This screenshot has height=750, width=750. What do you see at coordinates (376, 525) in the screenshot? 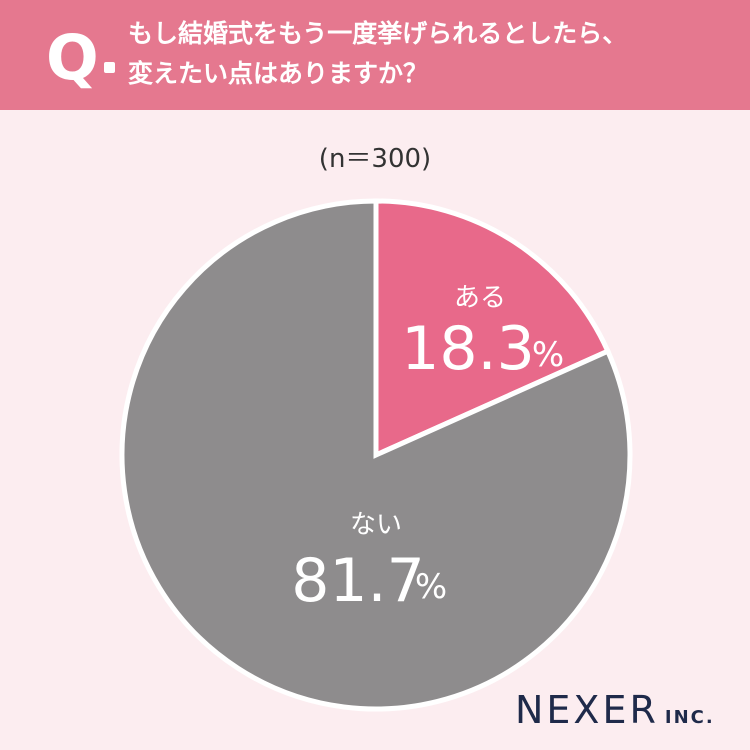
I see `slice-label-nai: ない` at bounding box center [376, 525].